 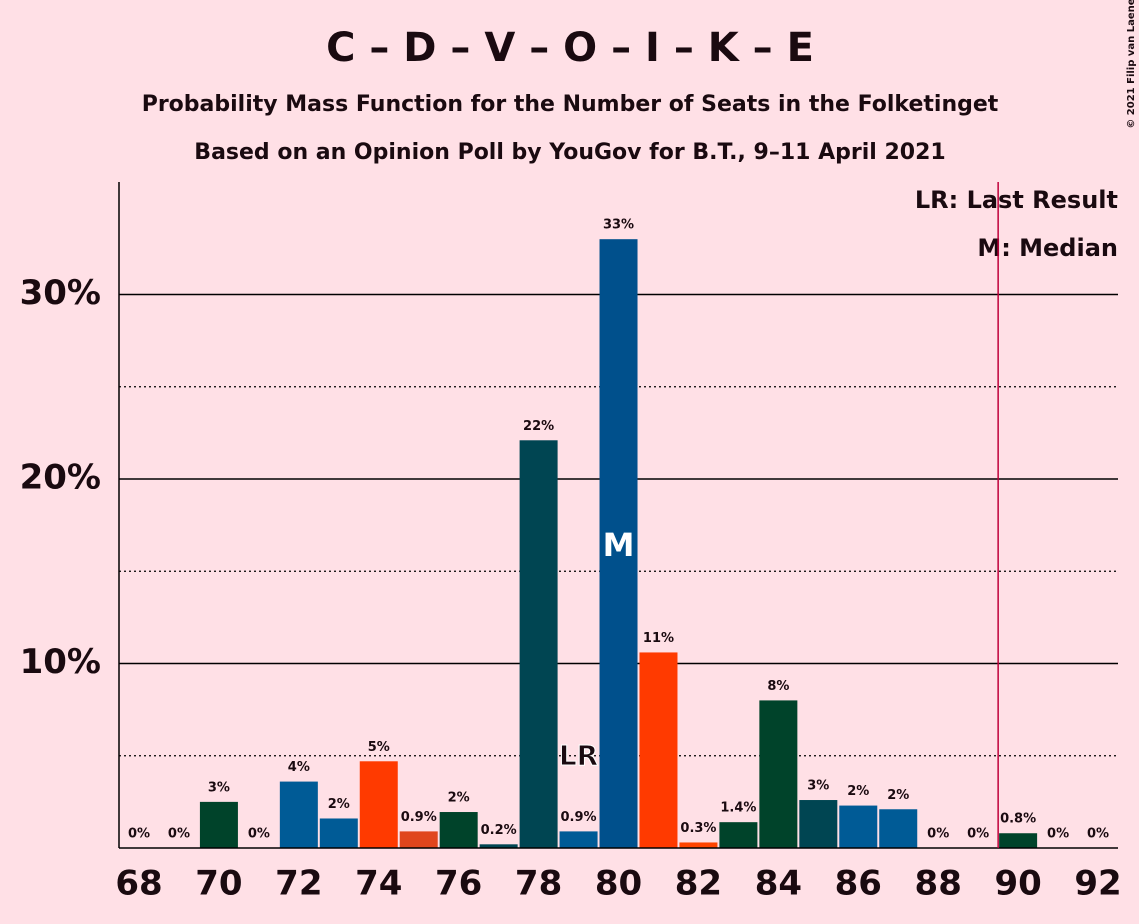 What do you see at coordinates (499, 830) in the screenshot?
I see `data-label: 0.2%` at bounding box center [499, 830].